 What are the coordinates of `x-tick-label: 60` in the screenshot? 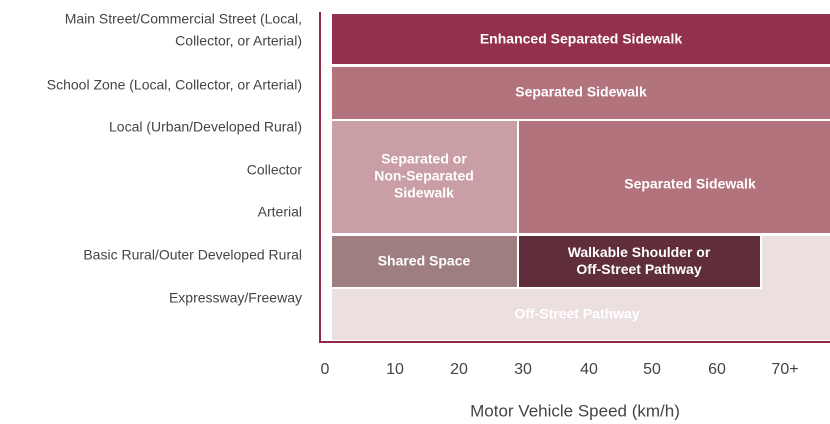 It's located at (717, 369).